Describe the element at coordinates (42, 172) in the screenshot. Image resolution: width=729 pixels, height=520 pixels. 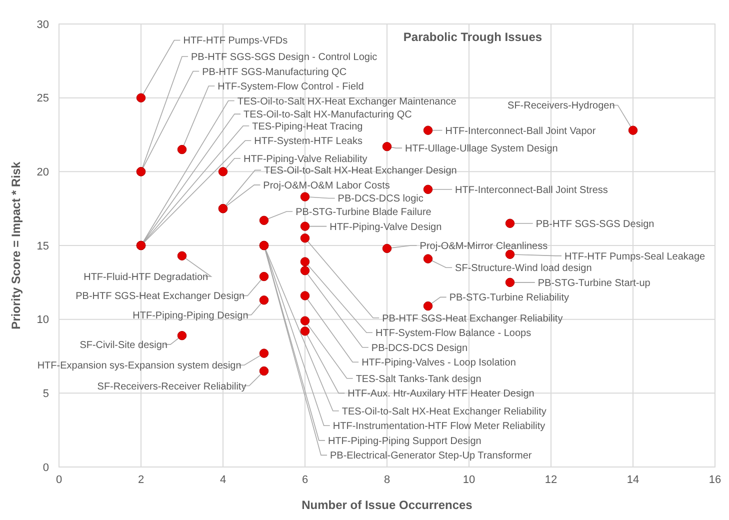
I see `y-tick-label: 20` at that location.